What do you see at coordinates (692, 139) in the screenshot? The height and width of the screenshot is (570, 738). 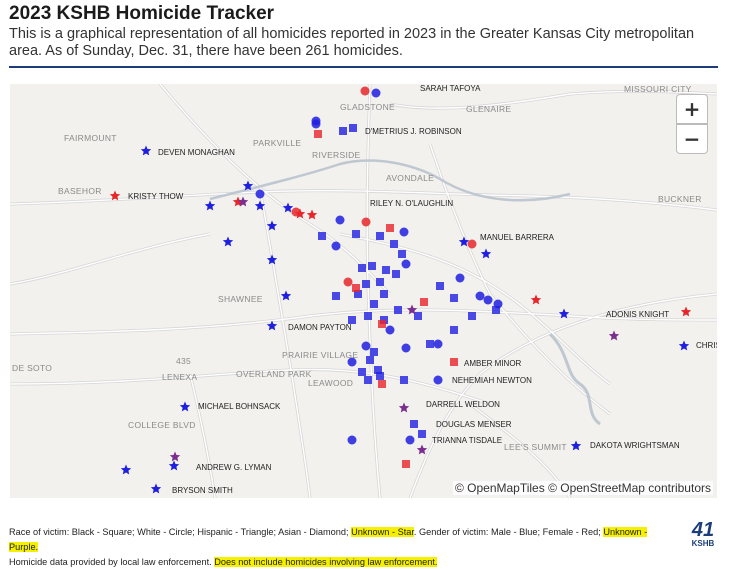 I see `zoom-out-button: −` at bounding box center [692, 139].